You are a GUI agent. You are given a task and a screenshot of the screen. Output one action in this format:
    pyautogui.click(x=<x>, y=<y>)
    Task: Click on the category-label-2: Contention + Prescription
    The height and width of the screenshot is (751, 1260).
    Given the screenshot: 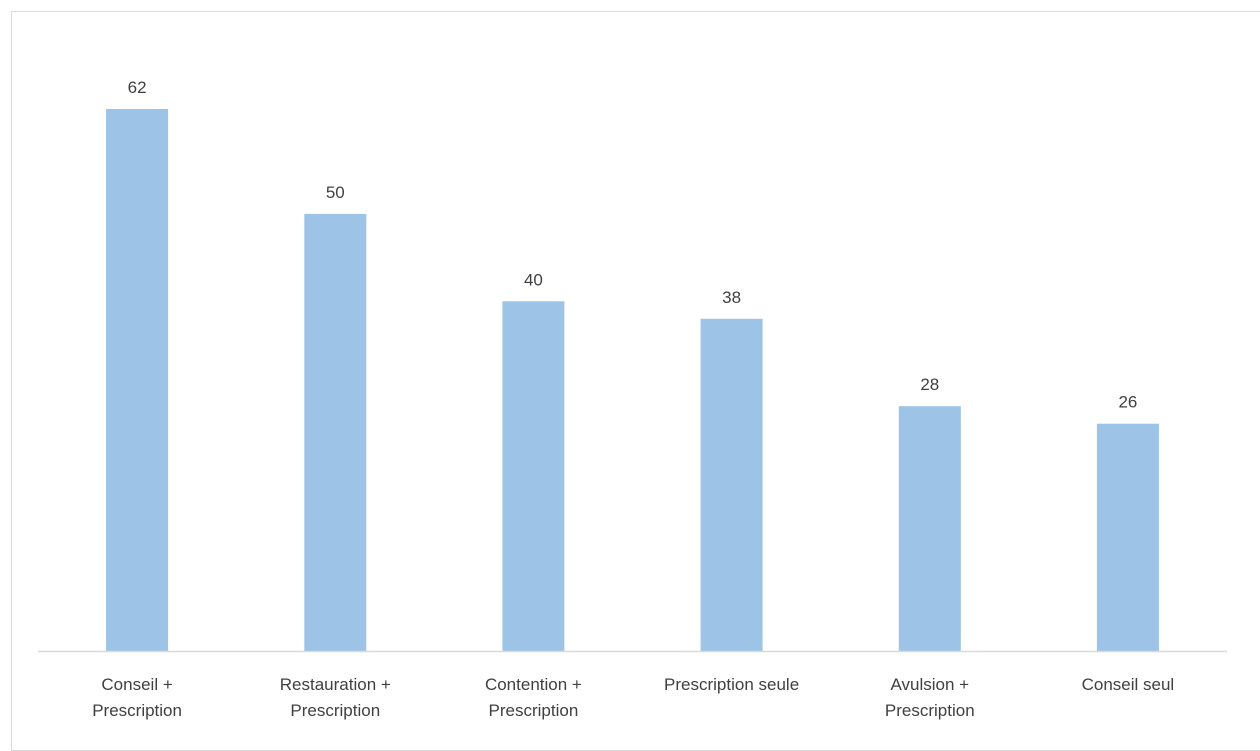 What is the action you would take?
    pyautogui.click(x=533, y=697)
    